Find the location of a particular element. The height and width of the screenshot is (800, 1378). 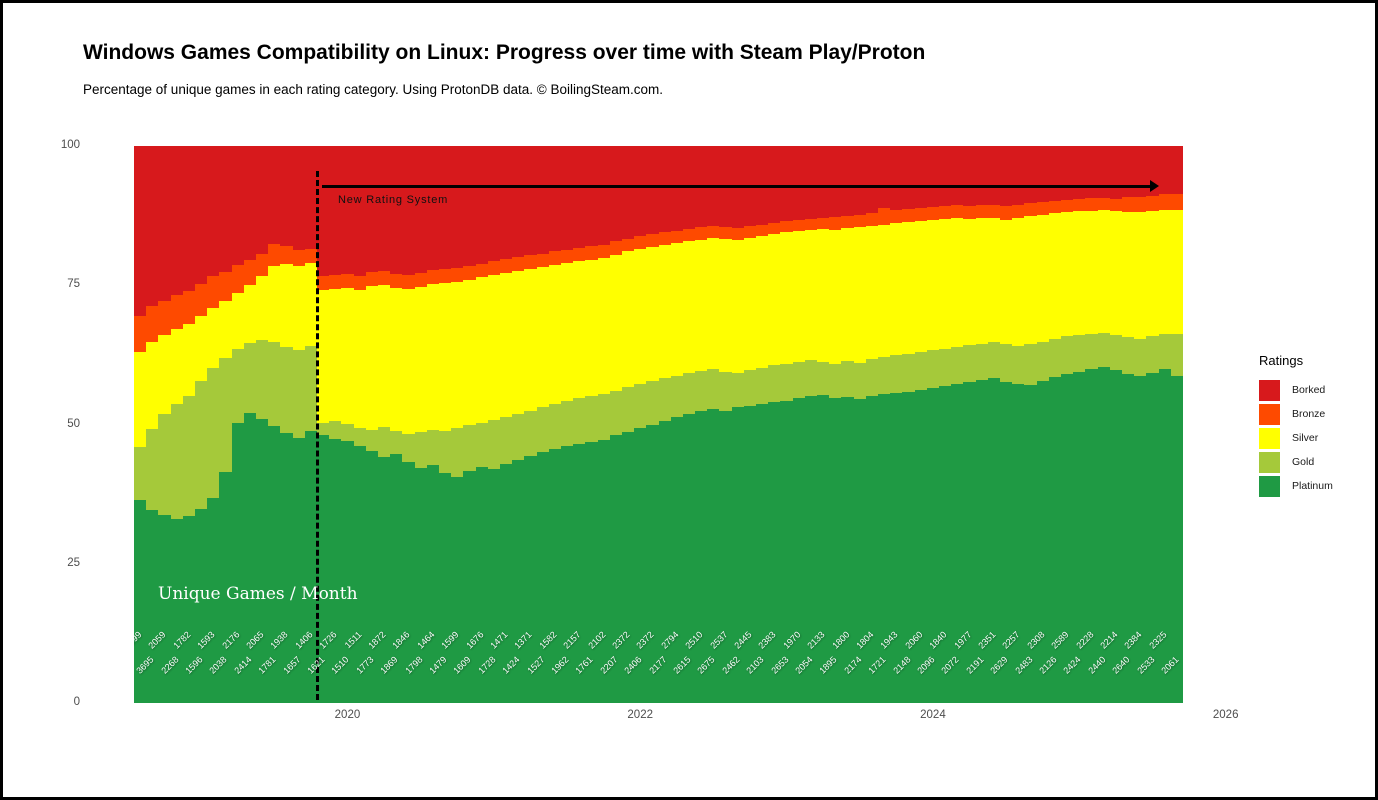

legend-swatch-borked is located at coordinates (1269, 390).